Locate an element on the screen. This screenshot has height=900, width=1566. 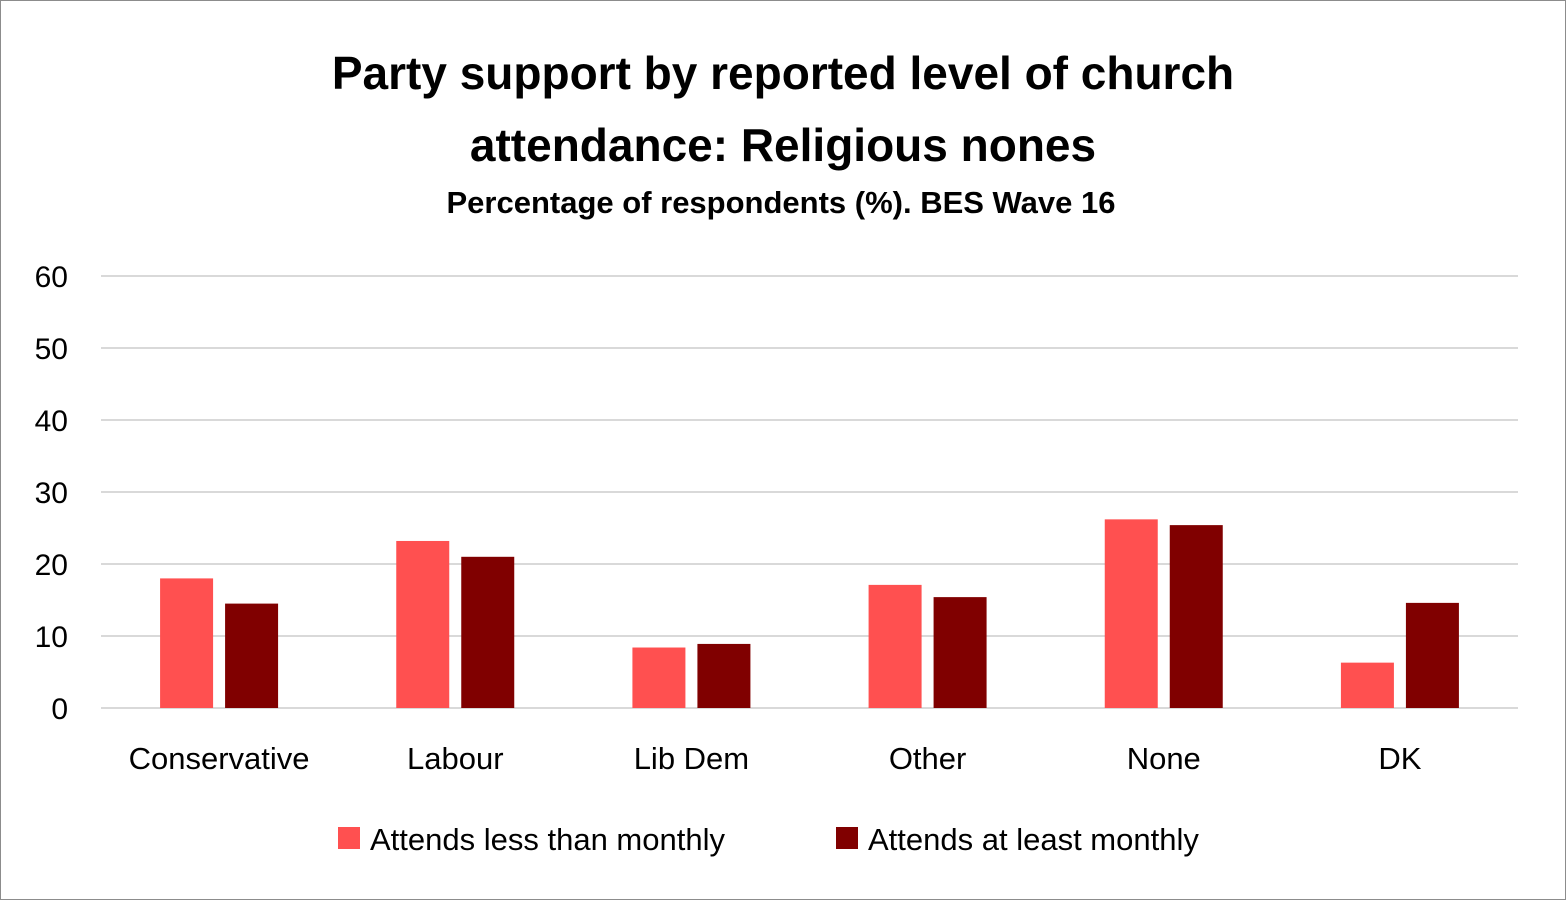
x-category-label: Lib Dem is located at coordinates (691, 758).